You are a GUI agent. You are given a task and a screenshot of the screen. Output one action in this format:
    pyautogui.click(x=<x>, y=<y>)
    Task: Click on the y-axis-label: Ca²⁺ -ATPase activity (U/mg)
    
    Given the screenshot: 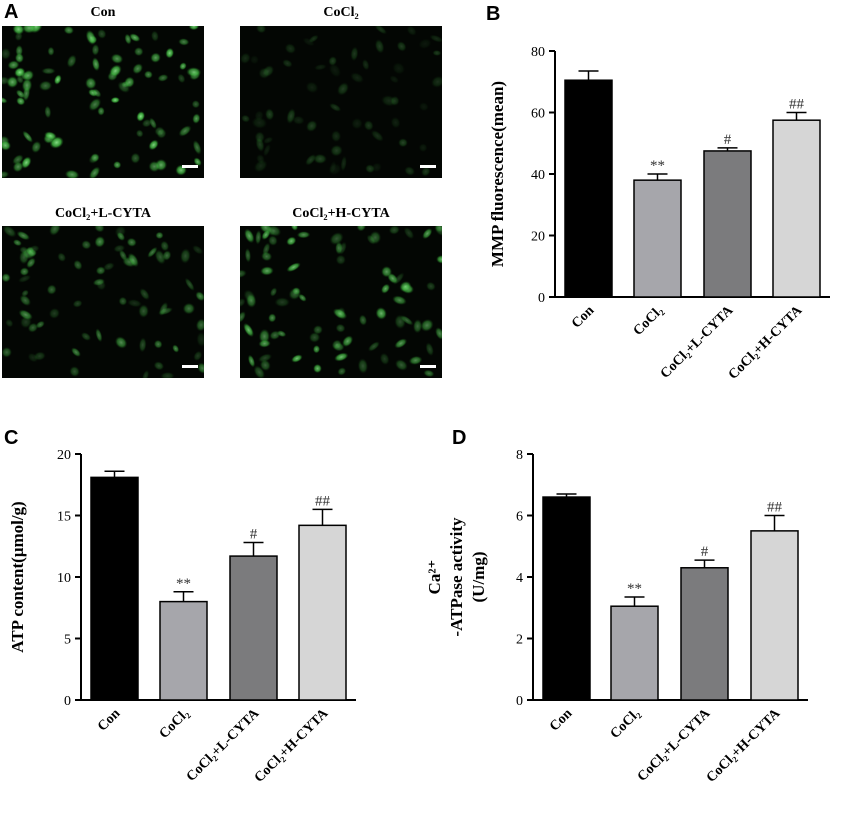 What is the action you would take?
    pyautogui.click(x=456, y=577)
    